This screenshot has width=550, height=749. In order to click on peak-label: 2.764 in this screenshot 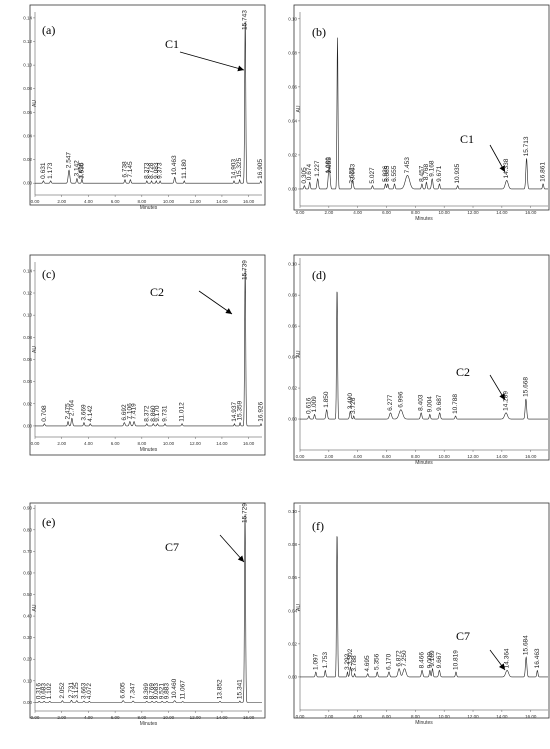, I will do `click(71, 408)`.